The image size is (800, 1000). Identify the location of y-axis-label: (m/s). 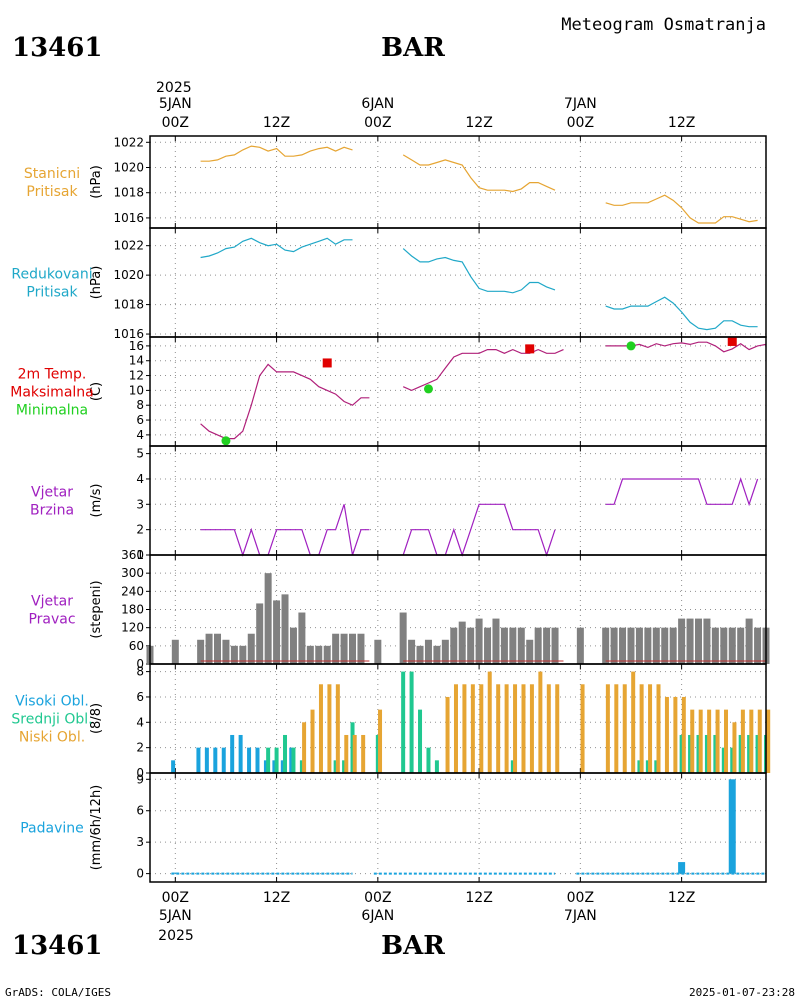
(96, 501).